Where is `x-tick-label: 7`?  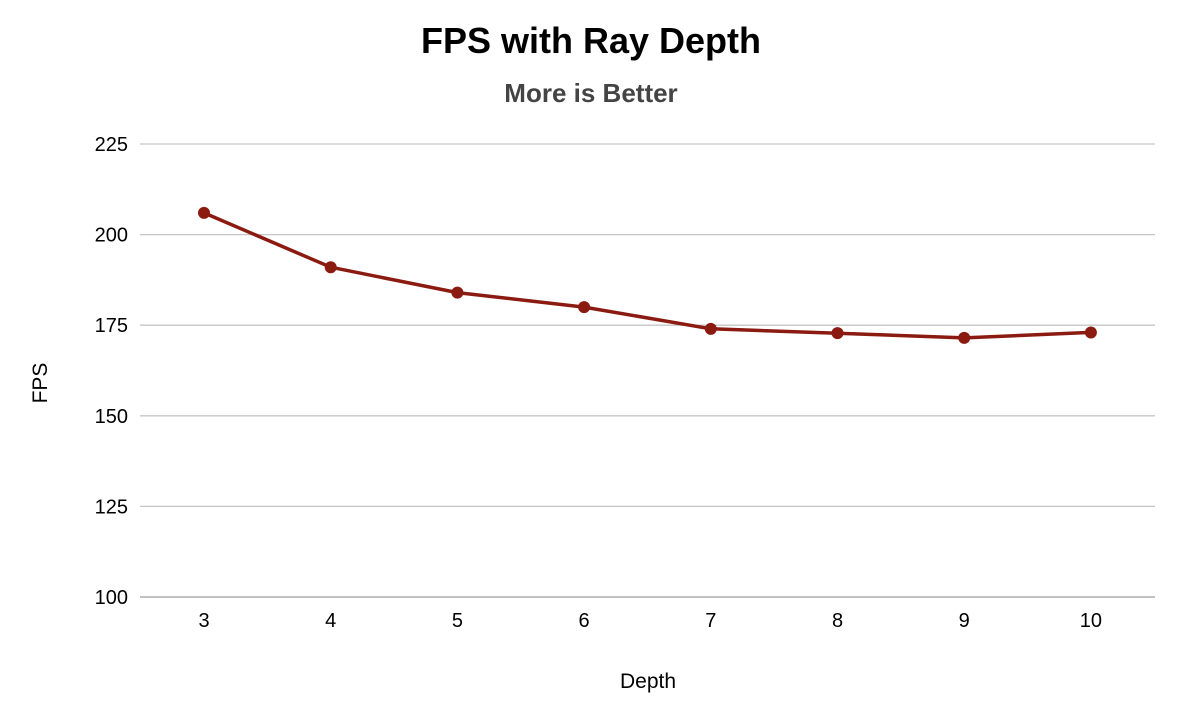
x-tick-label: 7 is located at coordinates (710, 621).